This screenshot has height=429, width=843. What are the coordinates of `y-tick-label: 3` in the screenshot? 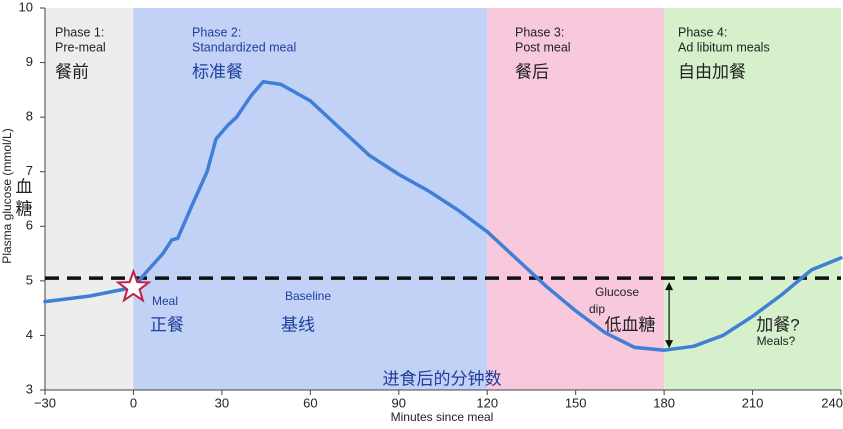 It's located at (29, 388).